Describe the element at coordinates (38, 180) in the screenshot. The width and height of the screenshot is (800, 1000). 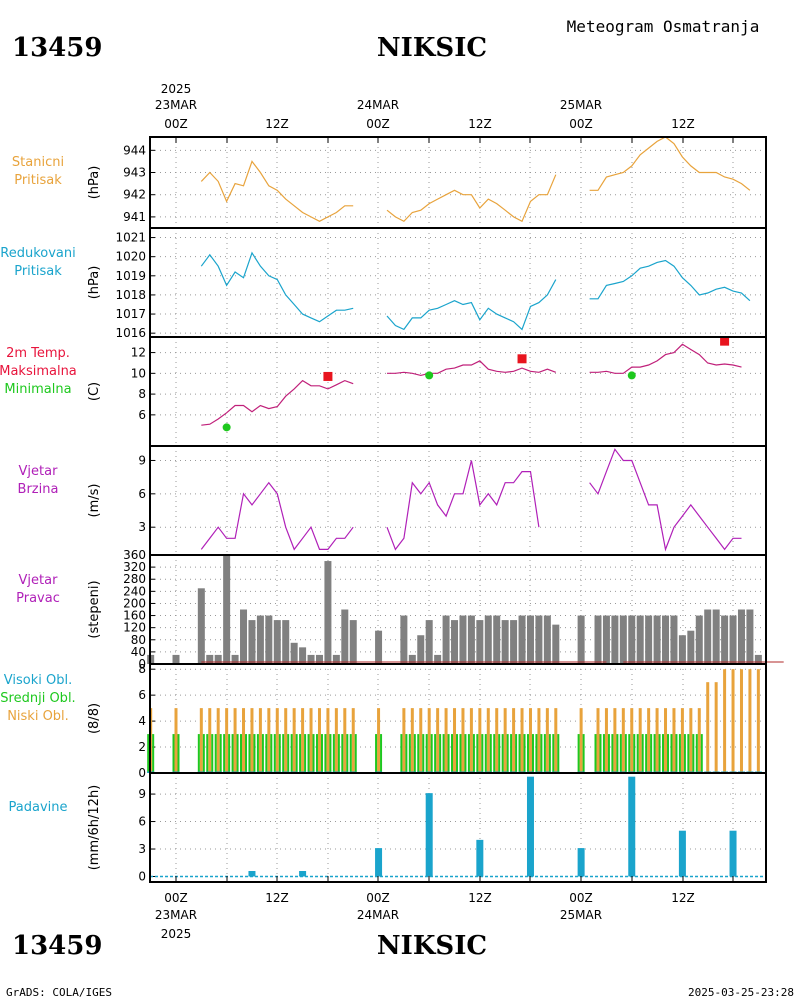
I see `panel-label: Pritisak` at that location.